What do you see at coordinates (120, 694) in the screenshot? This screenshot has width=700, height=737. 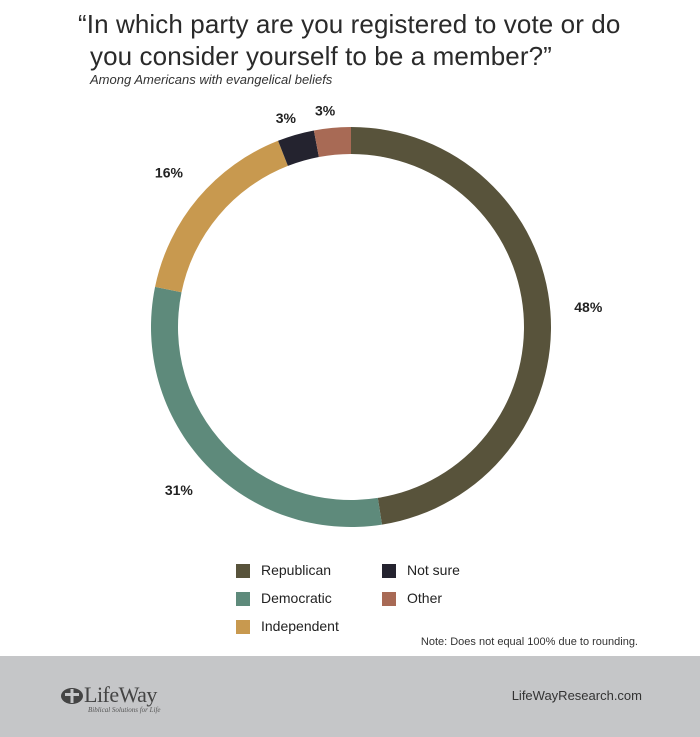 I see `logo-text: LifeWay` at bounding box center [120, 694].